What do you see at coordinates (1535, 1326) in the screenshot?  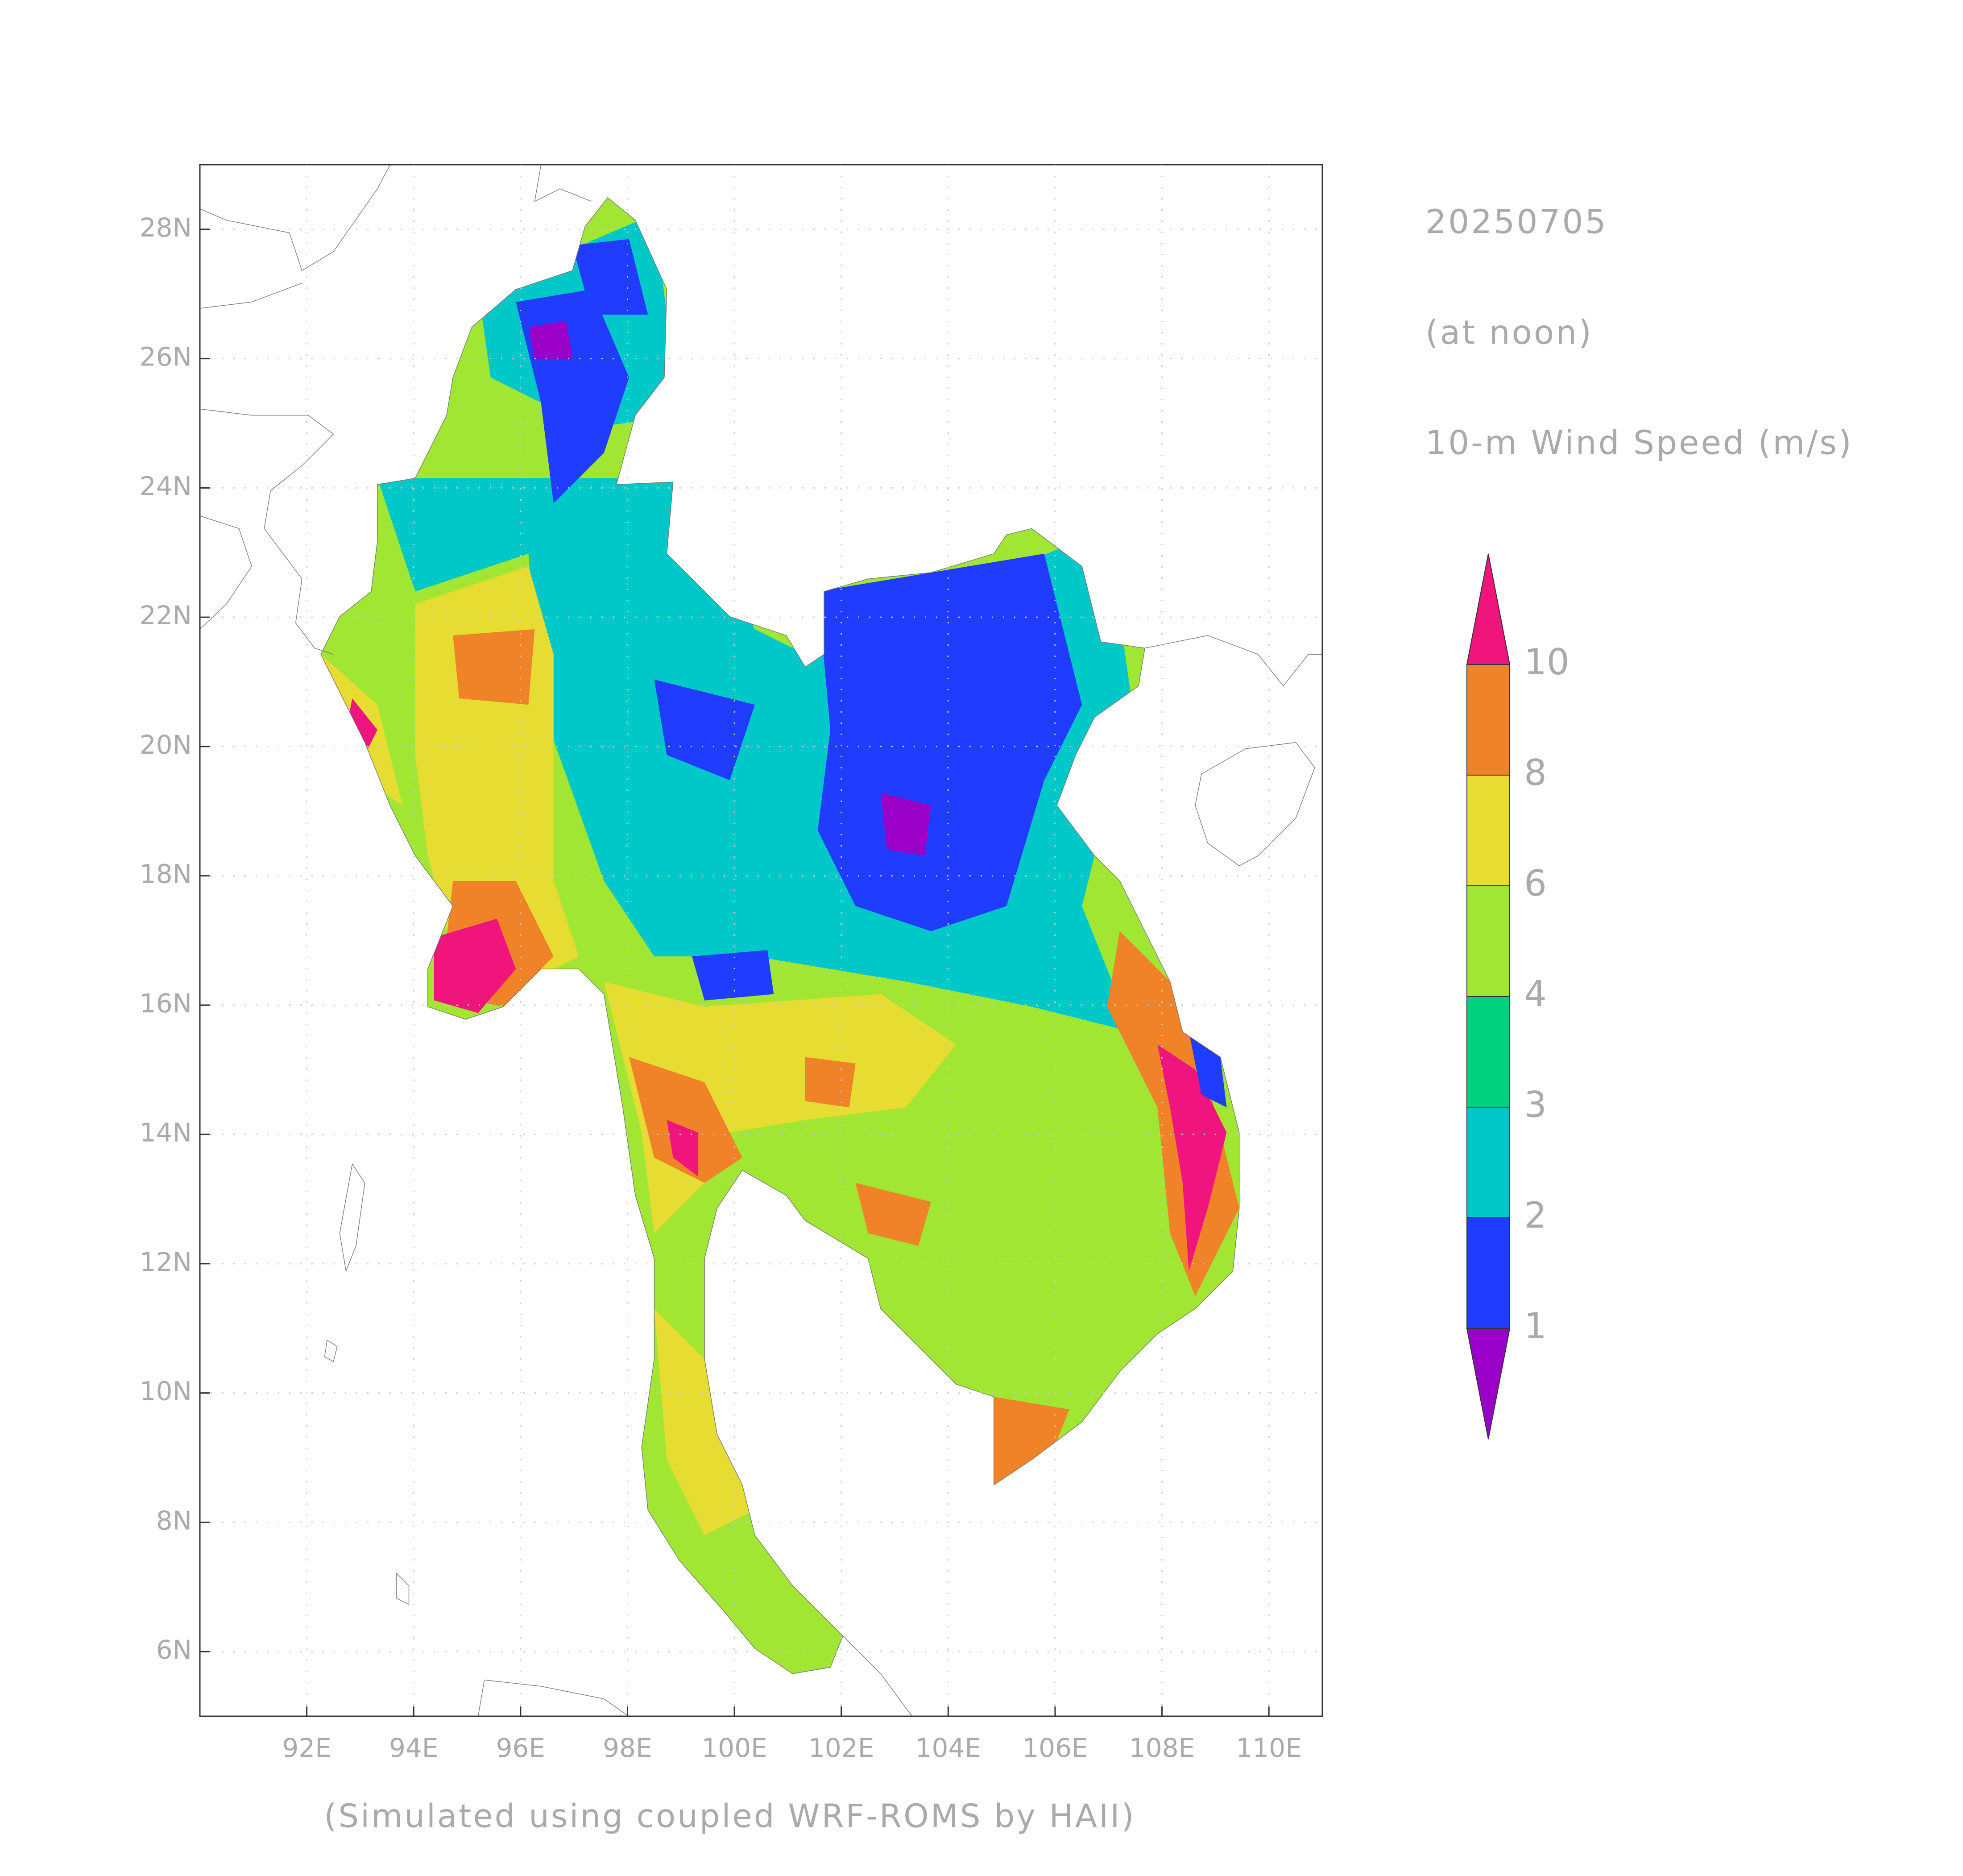 I see `colorbar-label: 1` at bounding box center [1535, 1326].